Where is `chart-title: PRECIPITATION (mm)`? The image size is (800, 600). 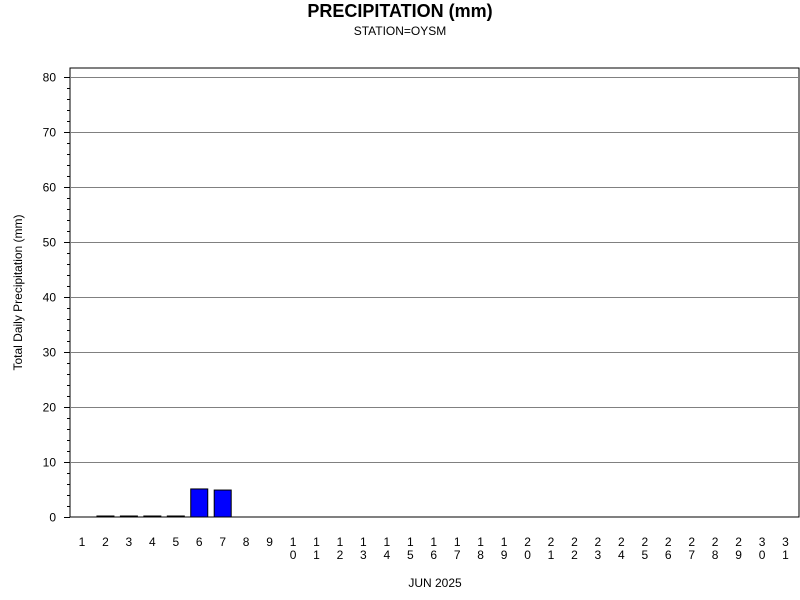
chart-title: PRECIPITATION (mm) is located at coordinates (400, 11).